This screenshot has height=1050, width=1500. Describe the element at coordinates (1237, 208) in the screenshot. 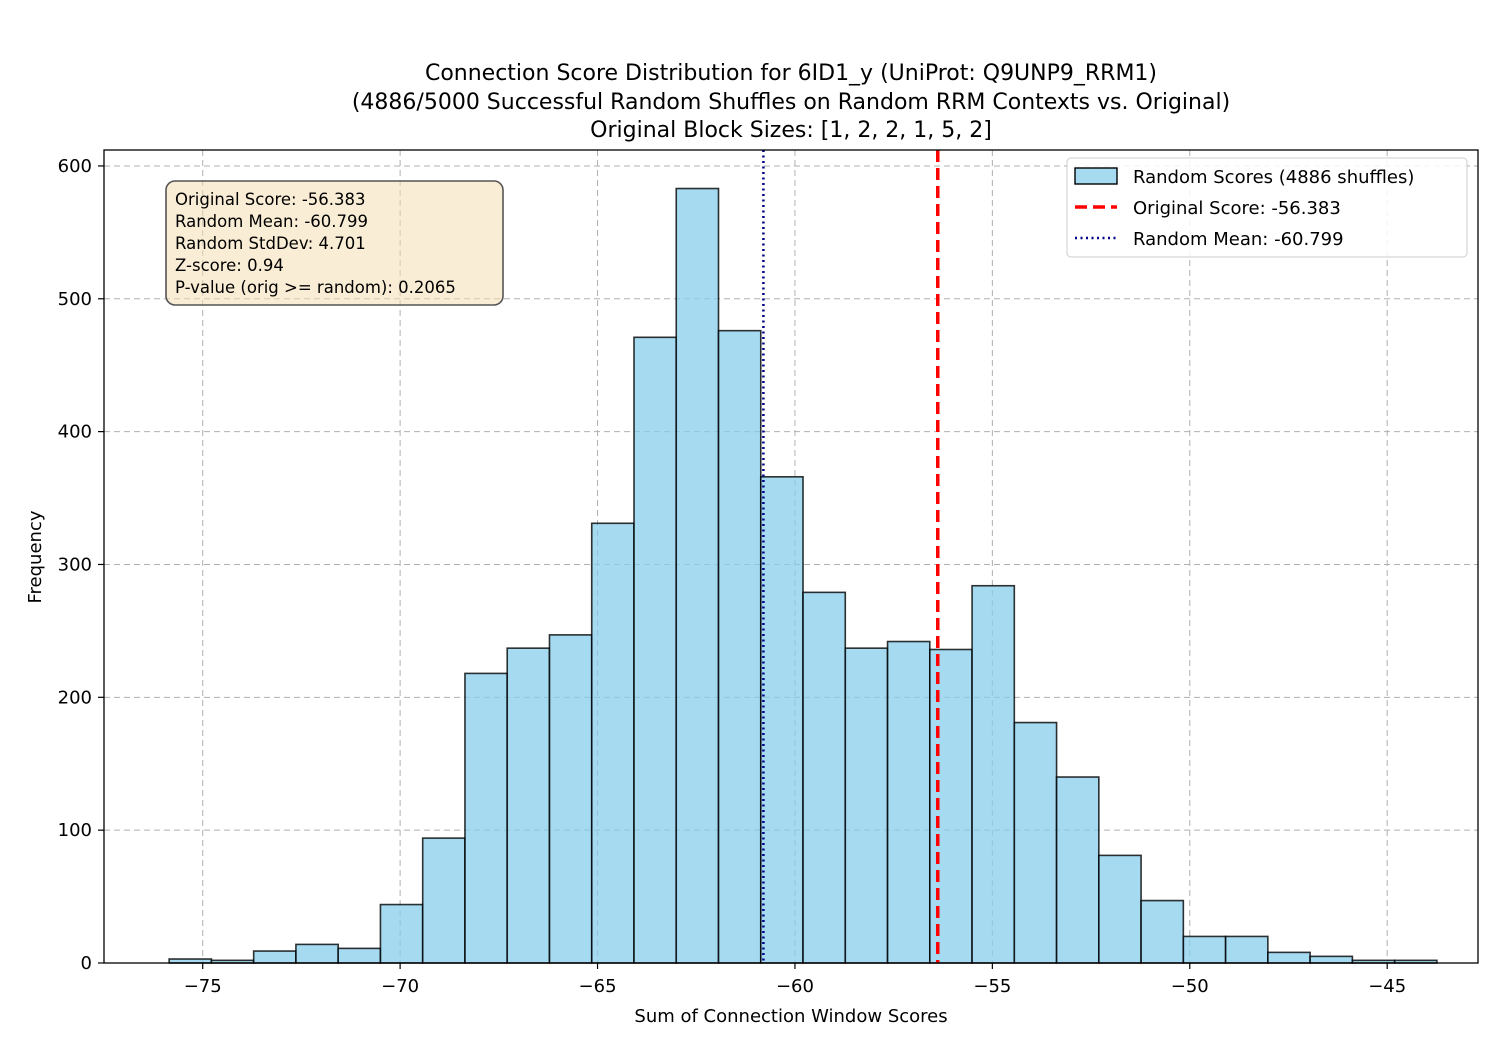

I see `legend-label-original-score: Original Score: -56.383` at that location.